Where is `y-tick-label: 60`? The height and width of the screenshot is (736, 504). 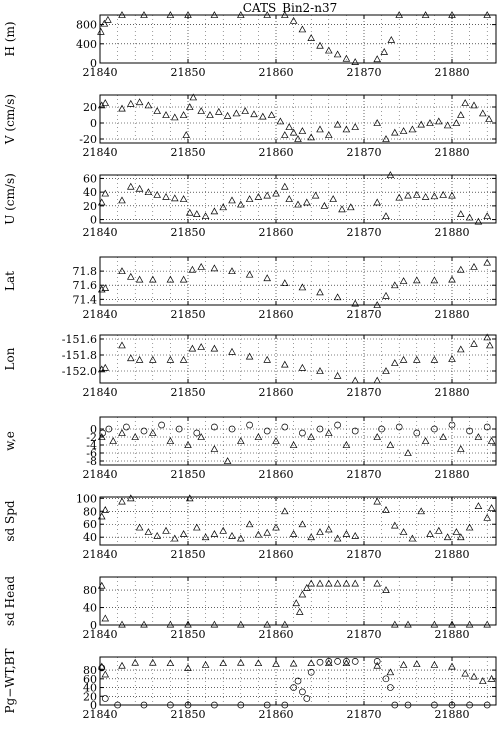 y-tick-label: 60 is located at coordinates (90, 178).